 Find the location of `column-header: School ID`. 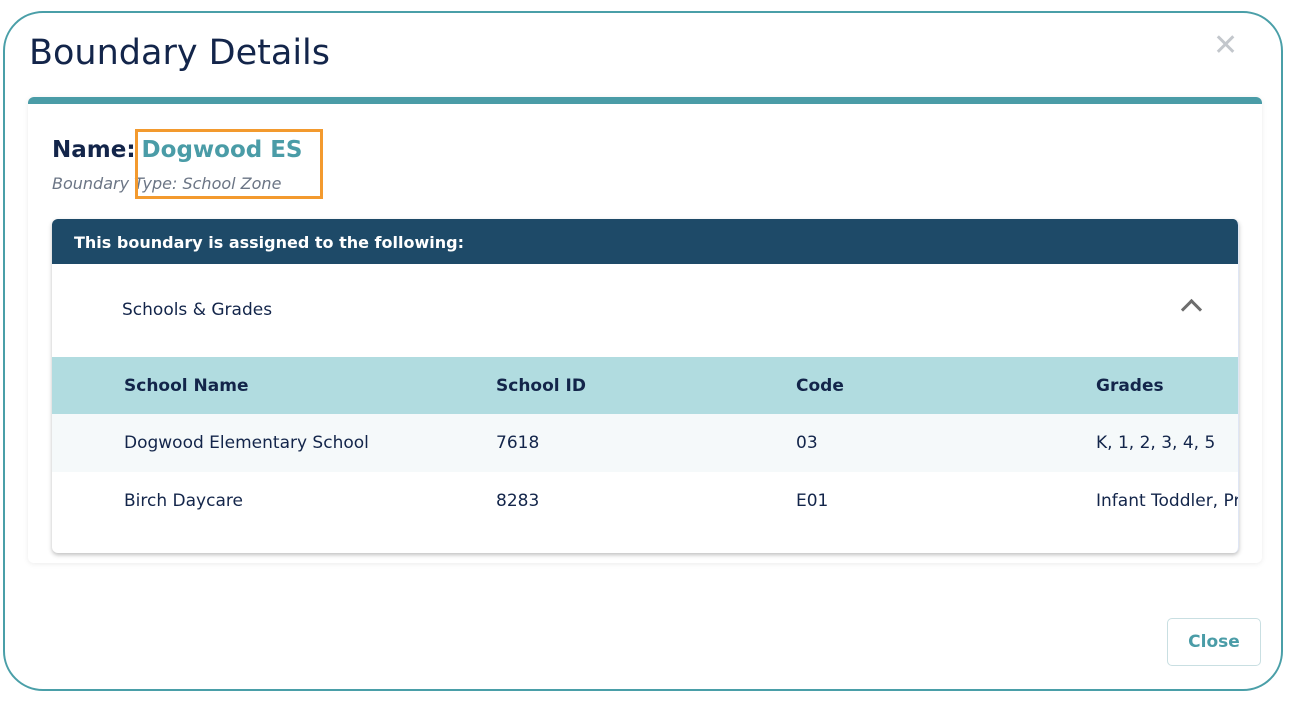

column-header: School ID is located at coordinates (646, 385).